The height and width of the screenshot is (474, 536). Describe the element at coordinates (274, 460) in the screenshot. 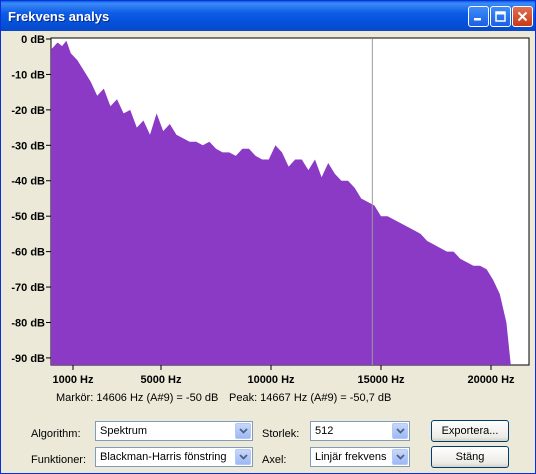

I see `axis-label: Axel:` at that location.